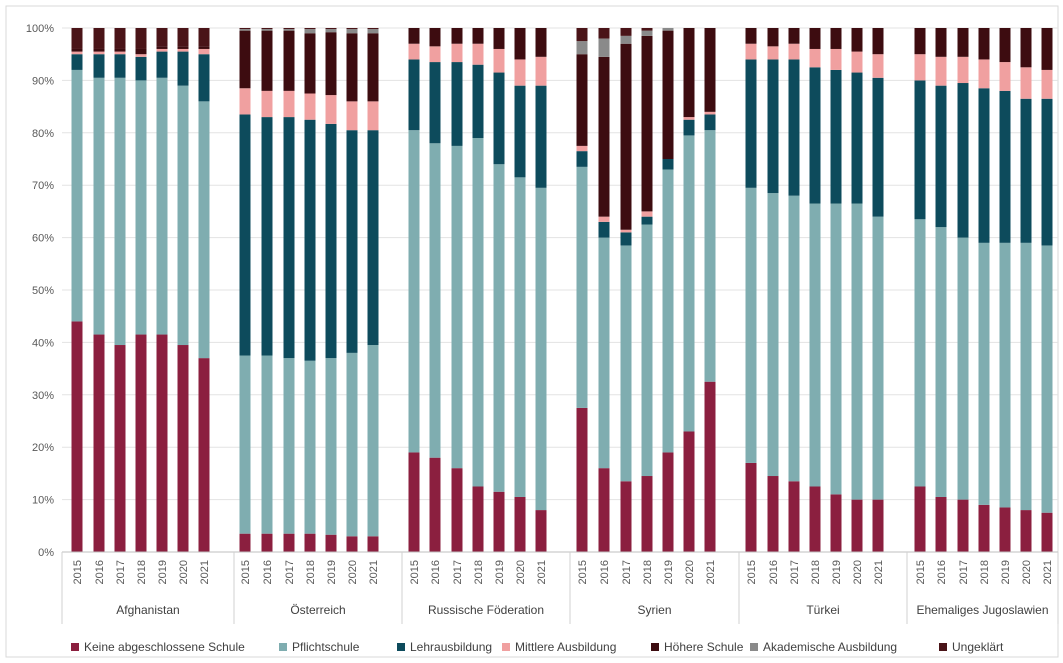  I want to click on x-year-label: 2018, so click(142, 572).